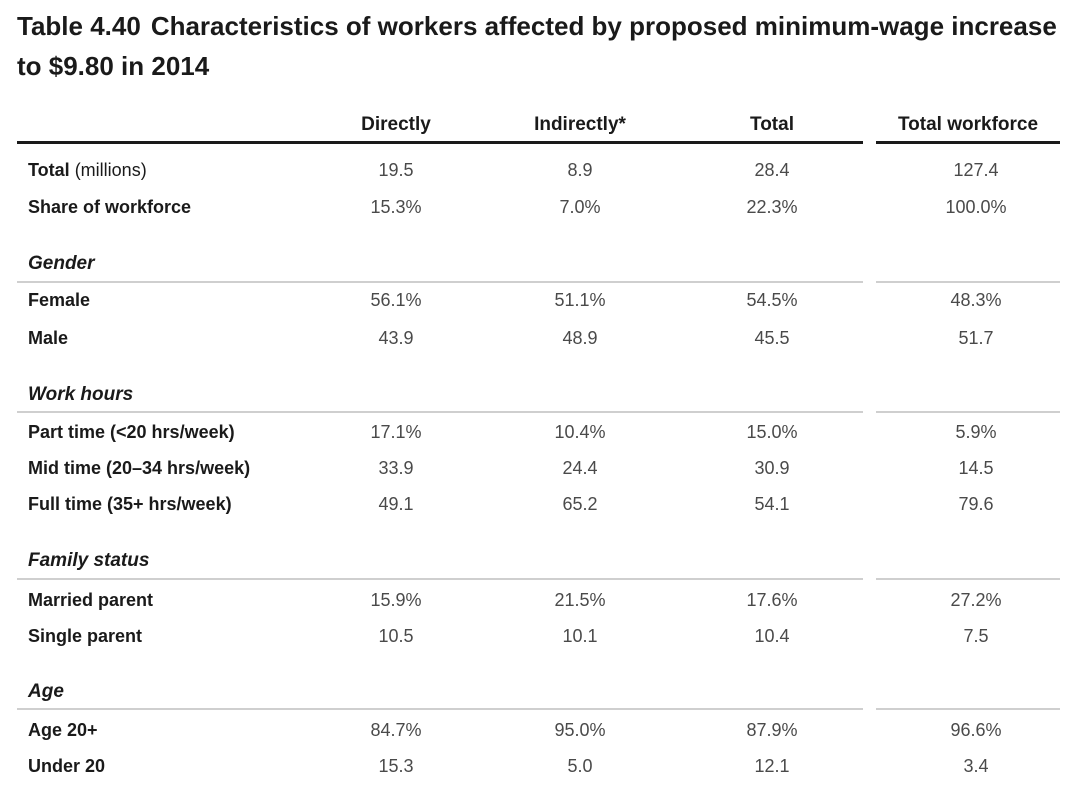  I want to click on cell-directly: 19.5, so click(396, 170).